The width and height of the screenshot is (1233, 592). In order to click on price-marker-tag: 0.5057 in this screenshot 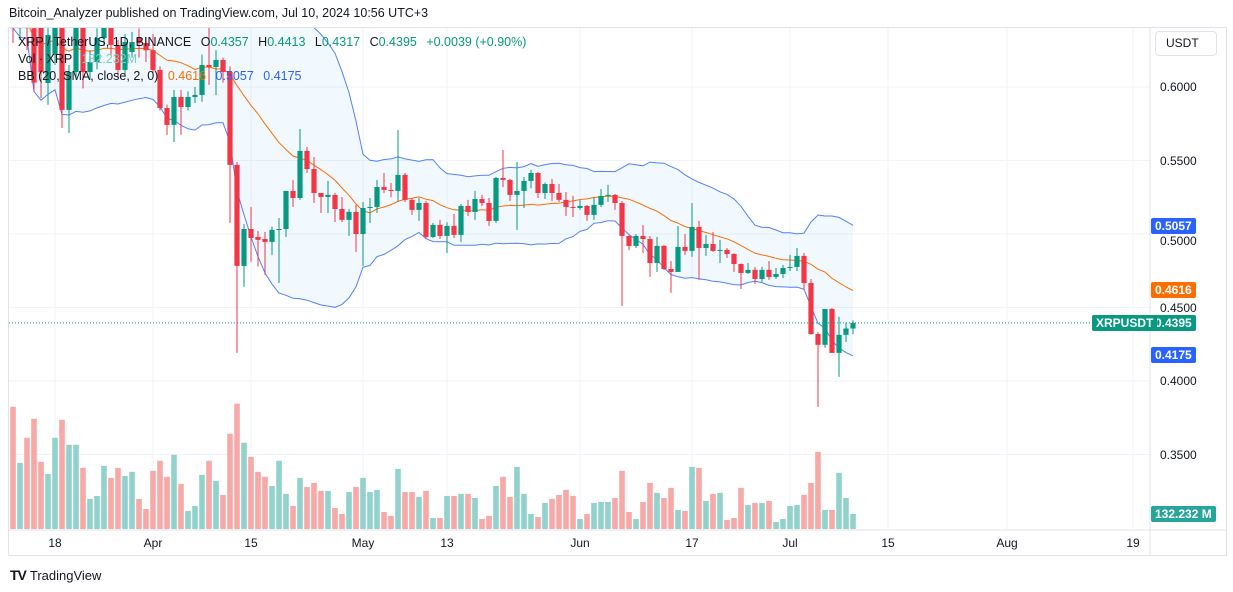, I will do `click(1173, 225)`.